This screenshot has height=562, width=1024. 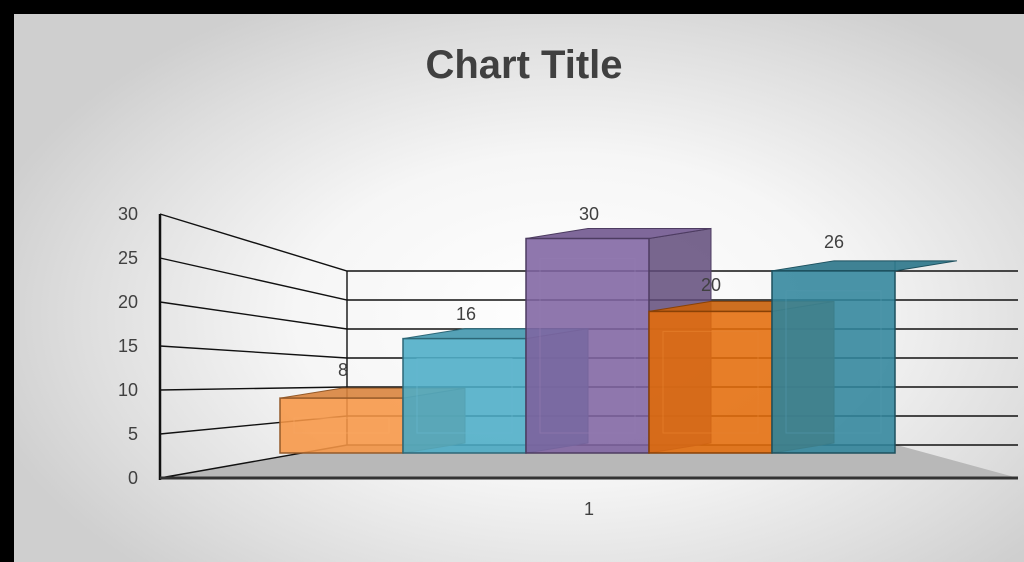 I want to click on data-label: 16, so click(x=466, y=314).